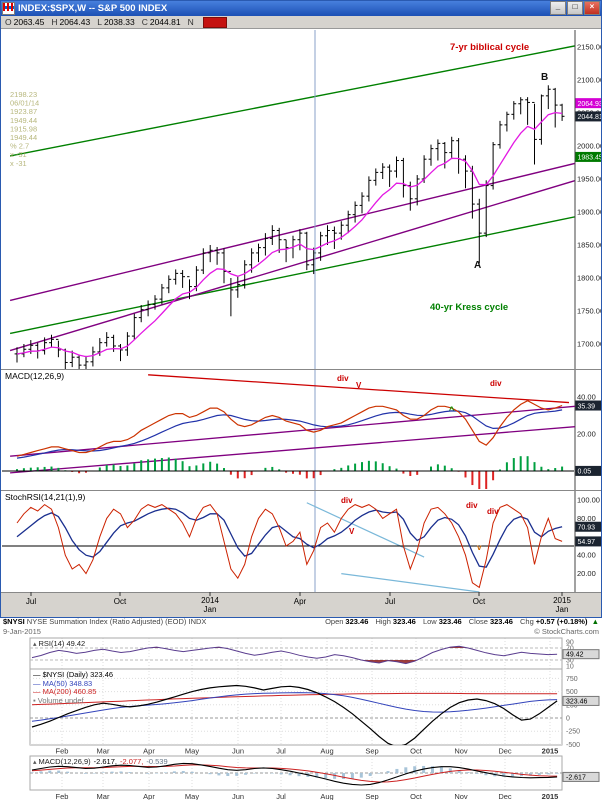  What do you see at coordinates (586, 518) in the screenshot?
I see `svg-text: 80.00` at bounding box center [586, 518].